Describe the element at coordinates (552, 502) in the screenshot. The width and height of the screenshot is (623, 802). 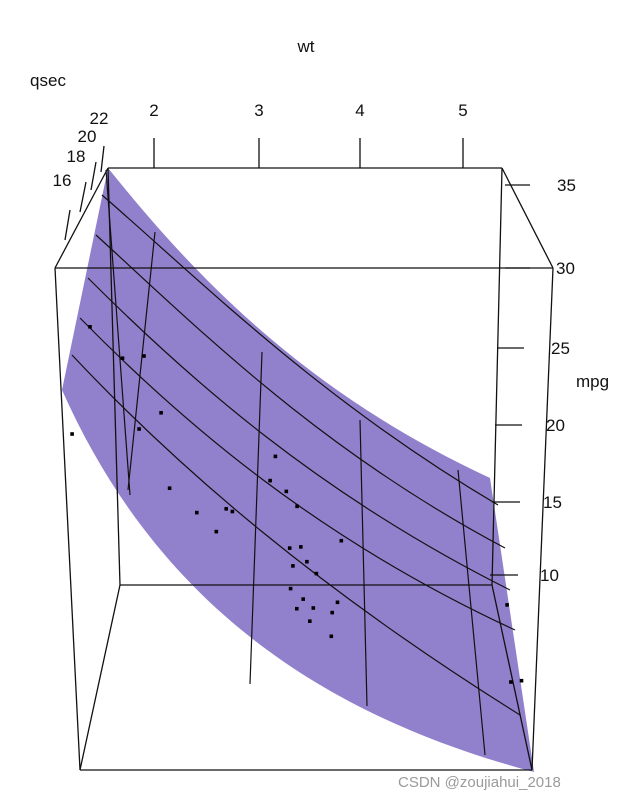
I see `mpg-tick-label: 15` at that location.